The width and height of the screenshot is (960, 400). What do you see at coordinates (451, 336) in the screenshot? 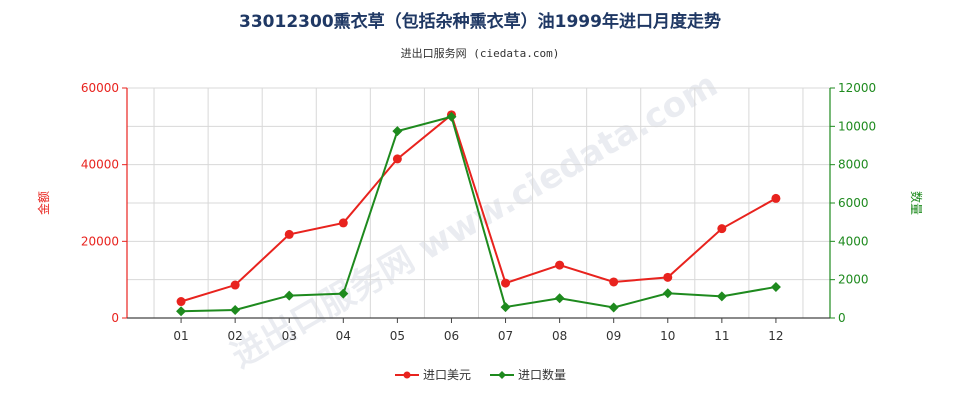
I see `x-tick-label: 06` at bounding box center [451, 336].